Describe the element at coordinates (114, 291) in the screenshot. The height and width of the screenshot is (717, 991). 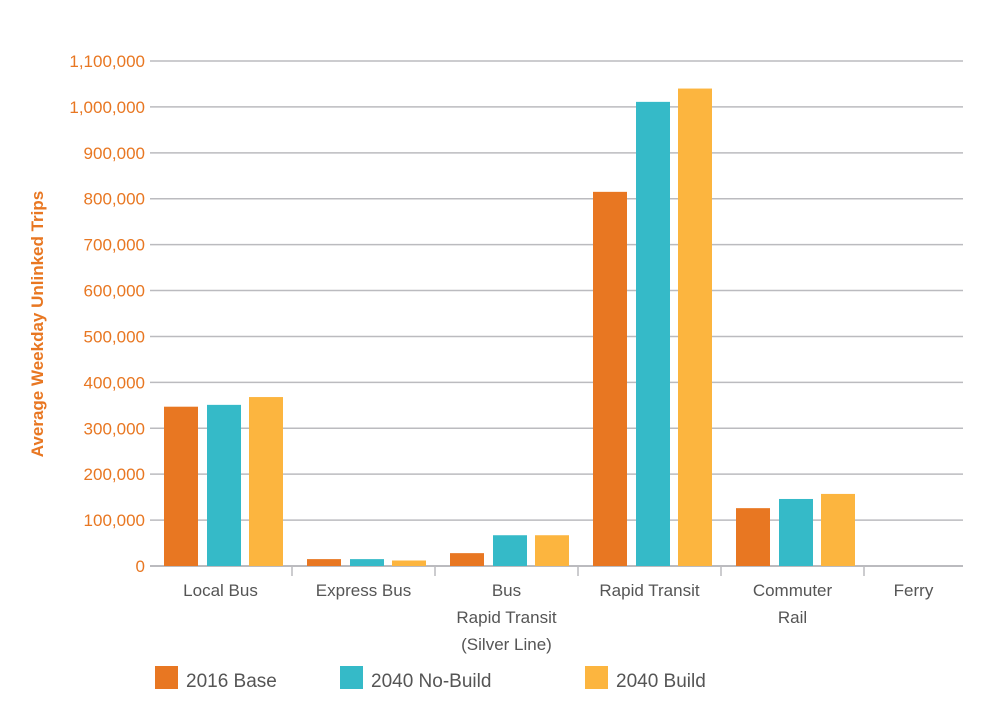
I see `y-tick-label: 600,000` at that location.